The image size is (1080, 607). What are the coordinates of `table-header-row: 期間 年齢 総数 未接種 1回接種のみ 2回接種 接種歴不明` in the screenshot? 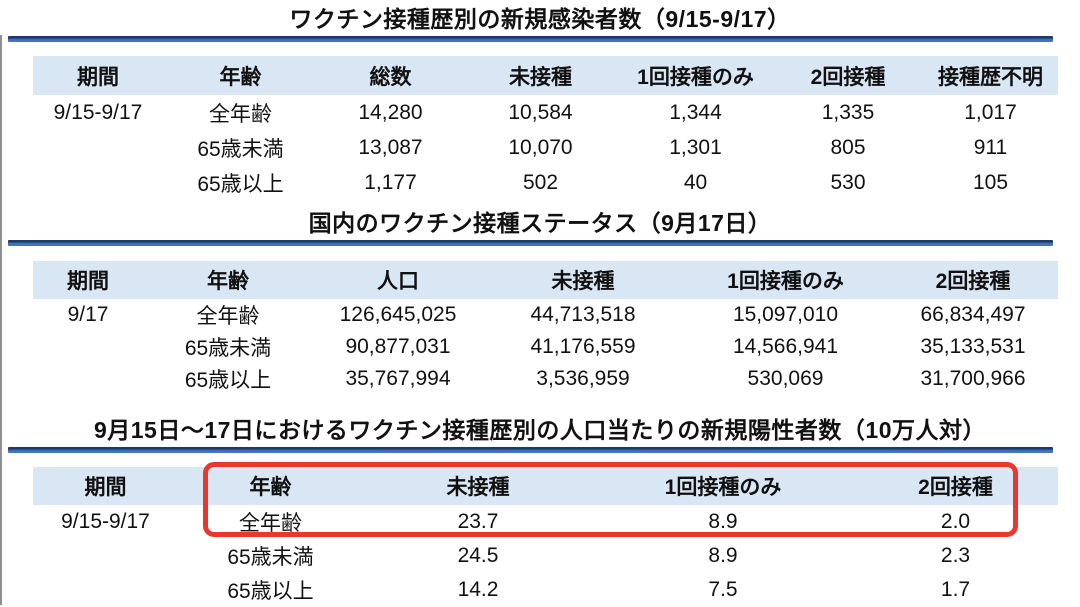 It's located at (545, 75).